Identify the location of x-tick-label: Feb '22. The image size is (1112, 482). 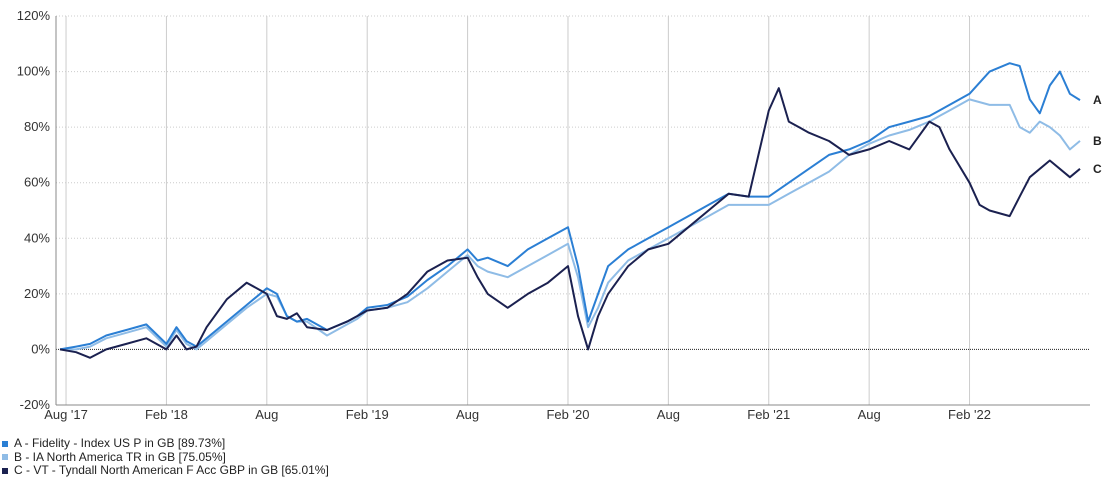
(969, 414).